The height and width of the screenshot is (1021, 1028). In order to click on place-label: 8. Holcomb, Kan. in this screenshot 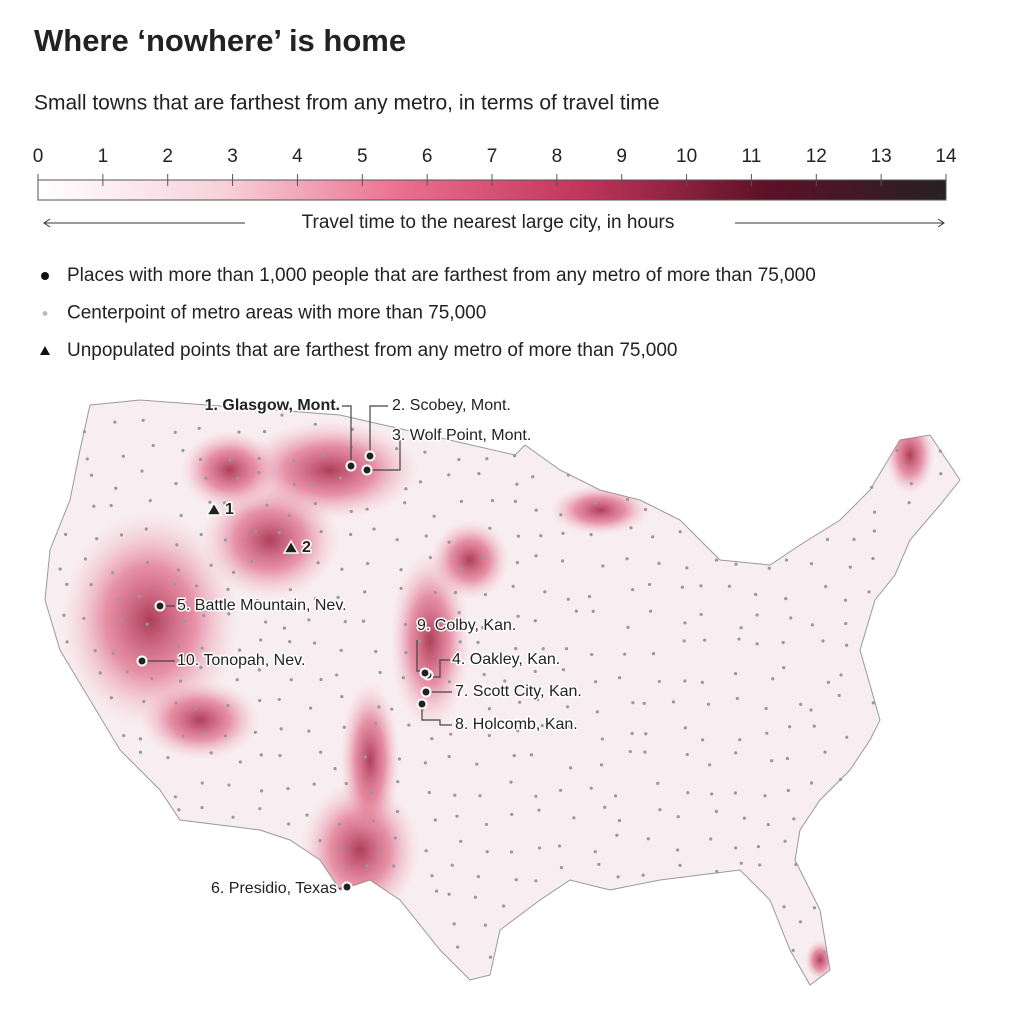, I will do `click(516, 724)`.